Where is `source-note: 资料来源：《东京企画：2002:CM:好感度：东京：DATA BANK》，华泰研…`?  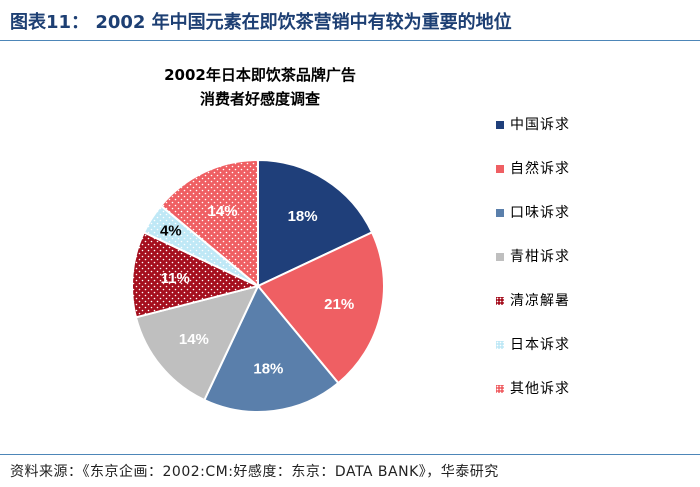 source-note: 资料来源：《东京企画：2002:CM:好感度：东京：DATA BANK》，华泰研… is located at coordinates (254, 472).